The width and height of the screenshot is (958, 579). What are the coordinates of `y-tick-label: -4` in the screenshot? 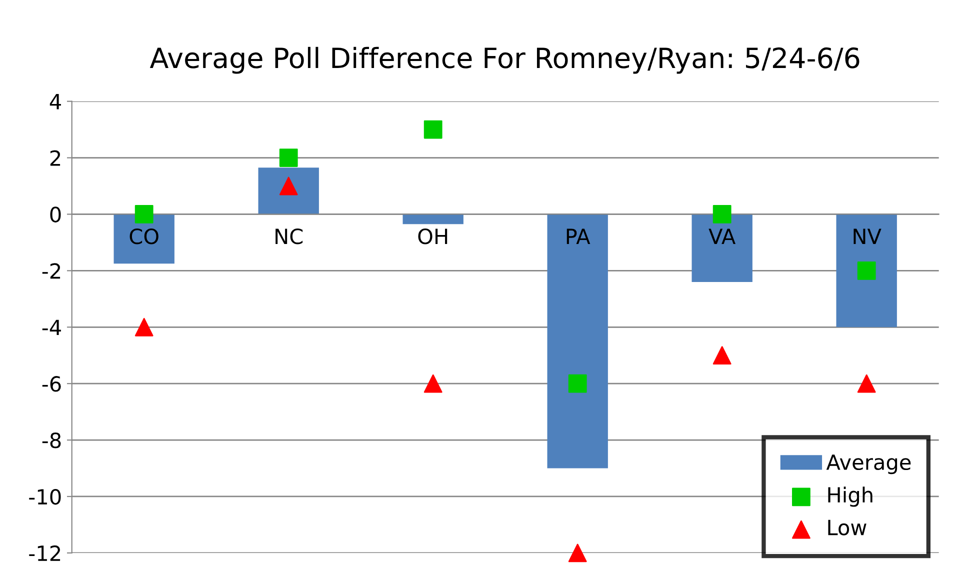 It's located at (51, 328).